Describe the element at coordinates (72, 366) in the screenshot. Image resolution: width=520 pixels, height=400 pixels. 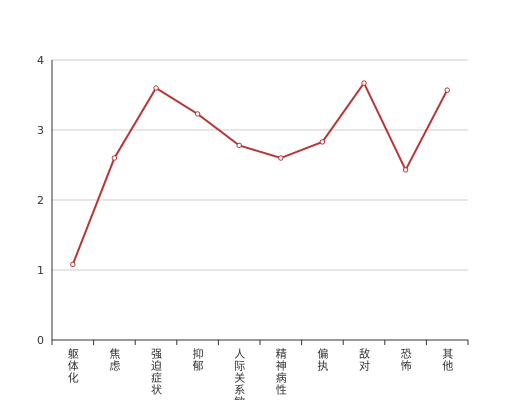
I see `x-tick-label: 躯体化` at that location.